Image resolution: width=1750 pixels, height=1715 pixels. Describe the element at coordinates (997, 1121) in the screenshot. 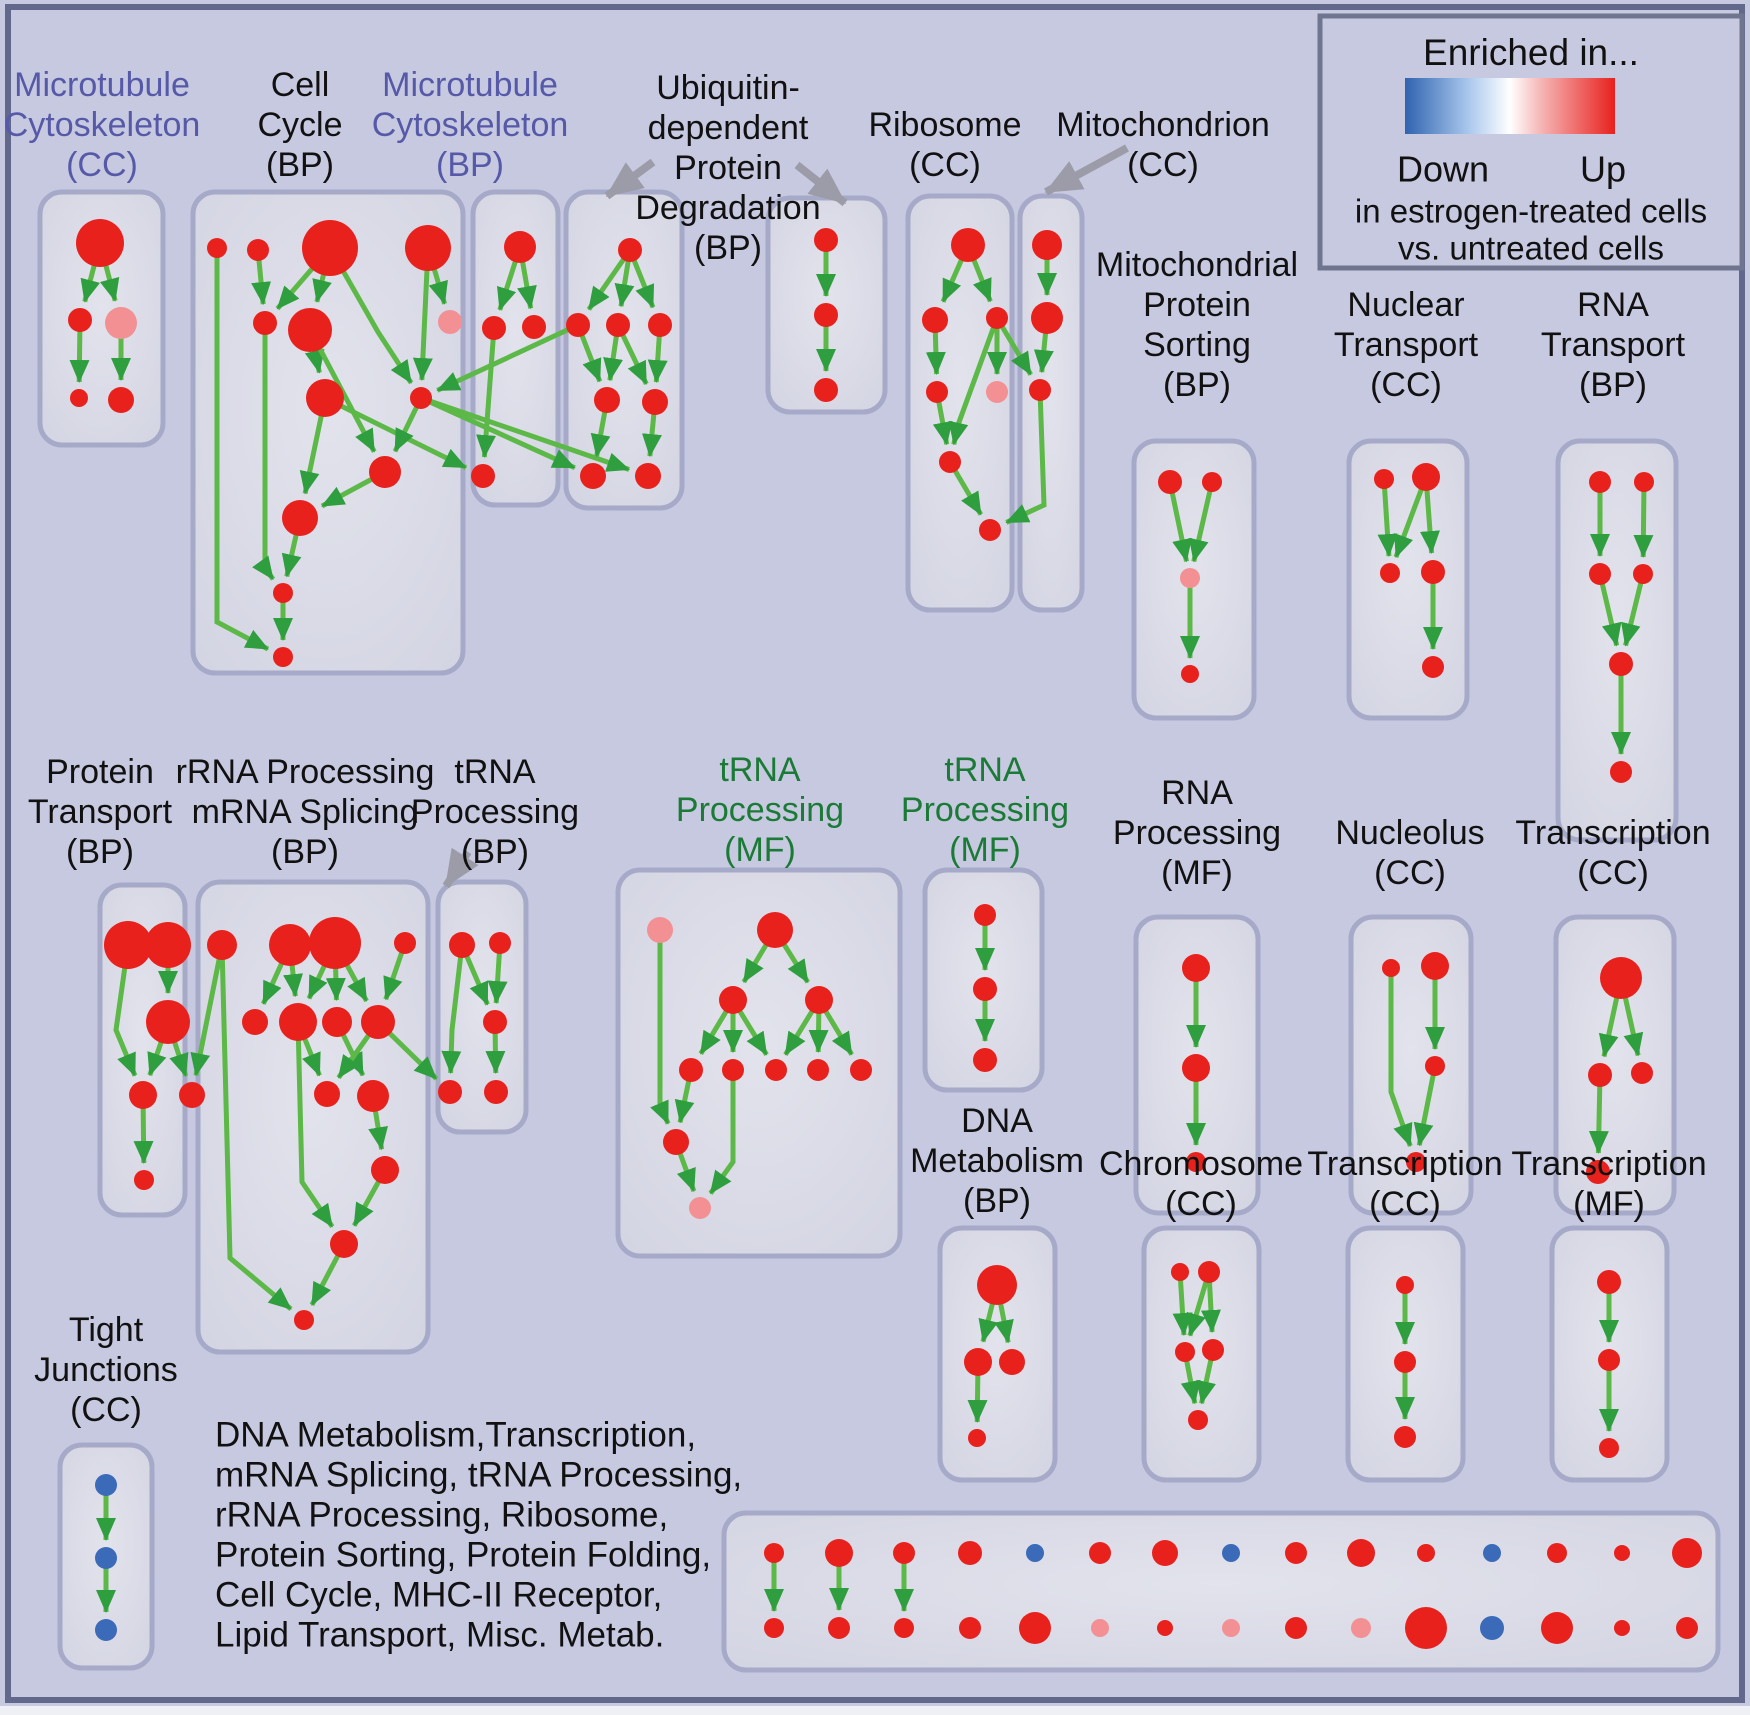

I see `cluster-label-line: DNA` at that location.